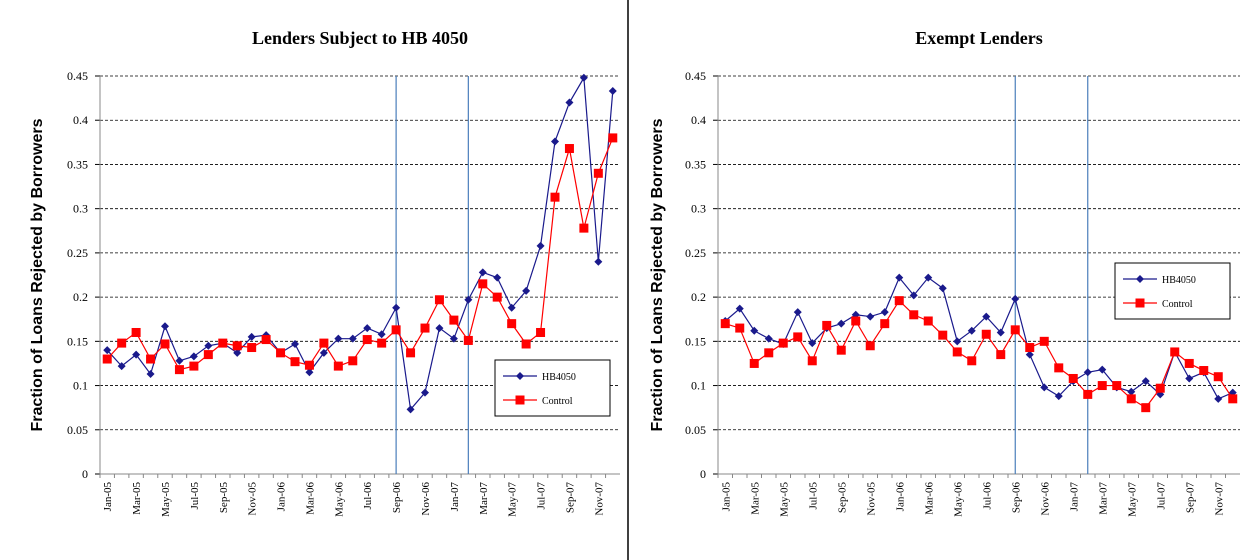 The height and width of the screenshot is (560, 1250). What do you see at coordinates (85, 474) in the screenshot?
I see `y-tick-label: 0` at bounding box center [85, 474].